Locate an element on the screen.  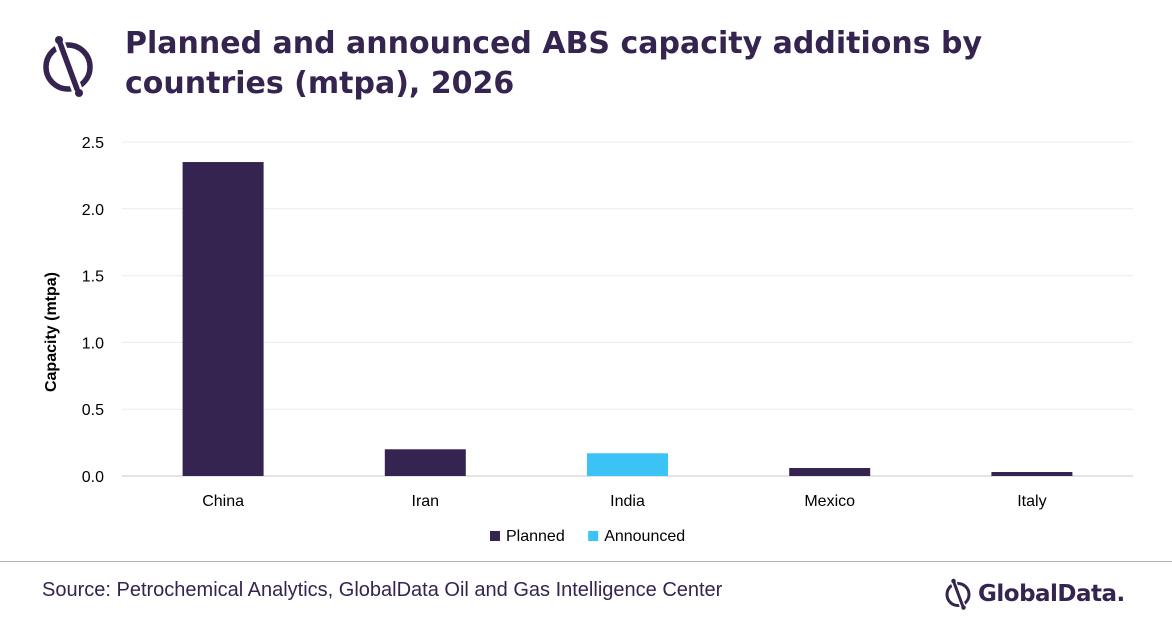
legend-label-planned: Planned is located at coordinates (535, 536).